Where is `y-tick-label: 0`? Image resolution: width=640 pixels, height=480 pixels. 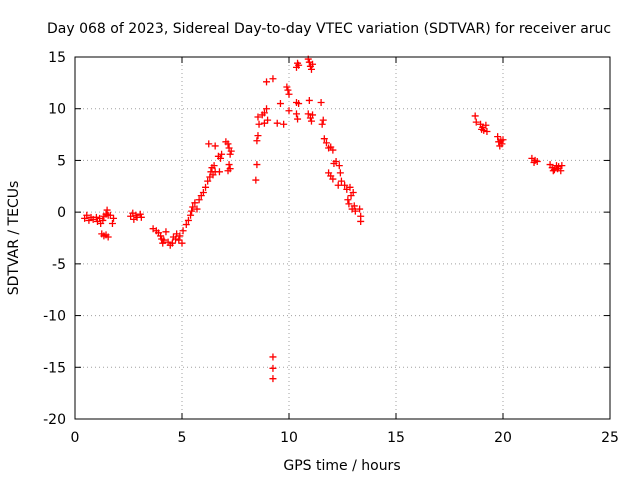
y-tick-label: 0 is located at coordinates (61, 213).